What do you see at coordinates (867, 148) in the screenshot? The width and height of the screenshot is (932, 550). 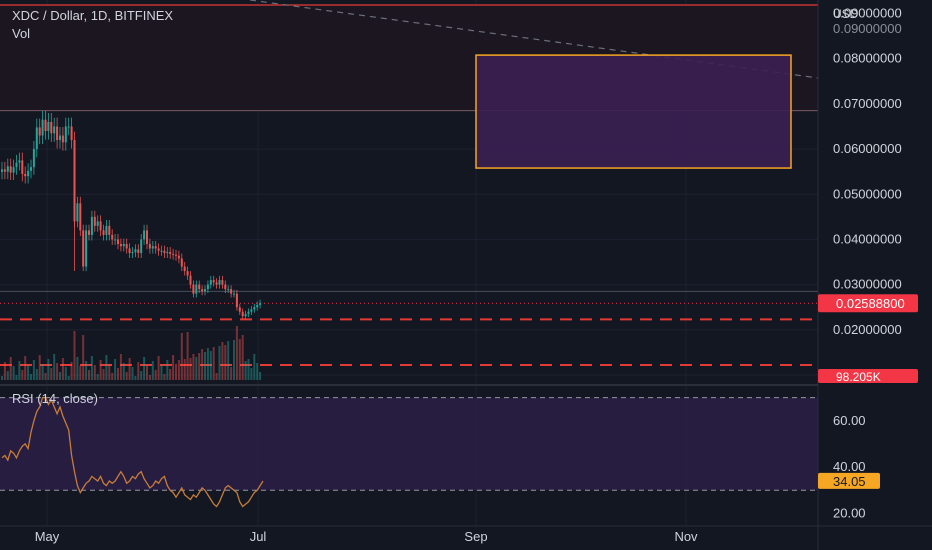 I see `price-tick-label: 0.06000000` at bounding box center [867, 148].